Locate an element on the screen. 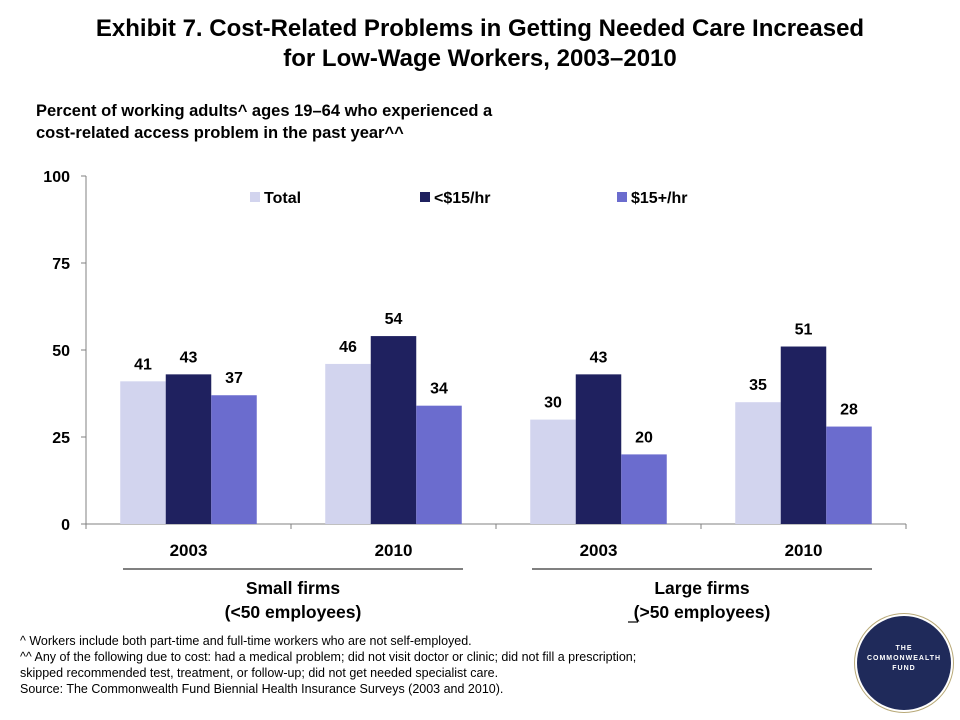  group-label-large-firms-line-2: (>50 employees) is located at coordinates (702, 612).